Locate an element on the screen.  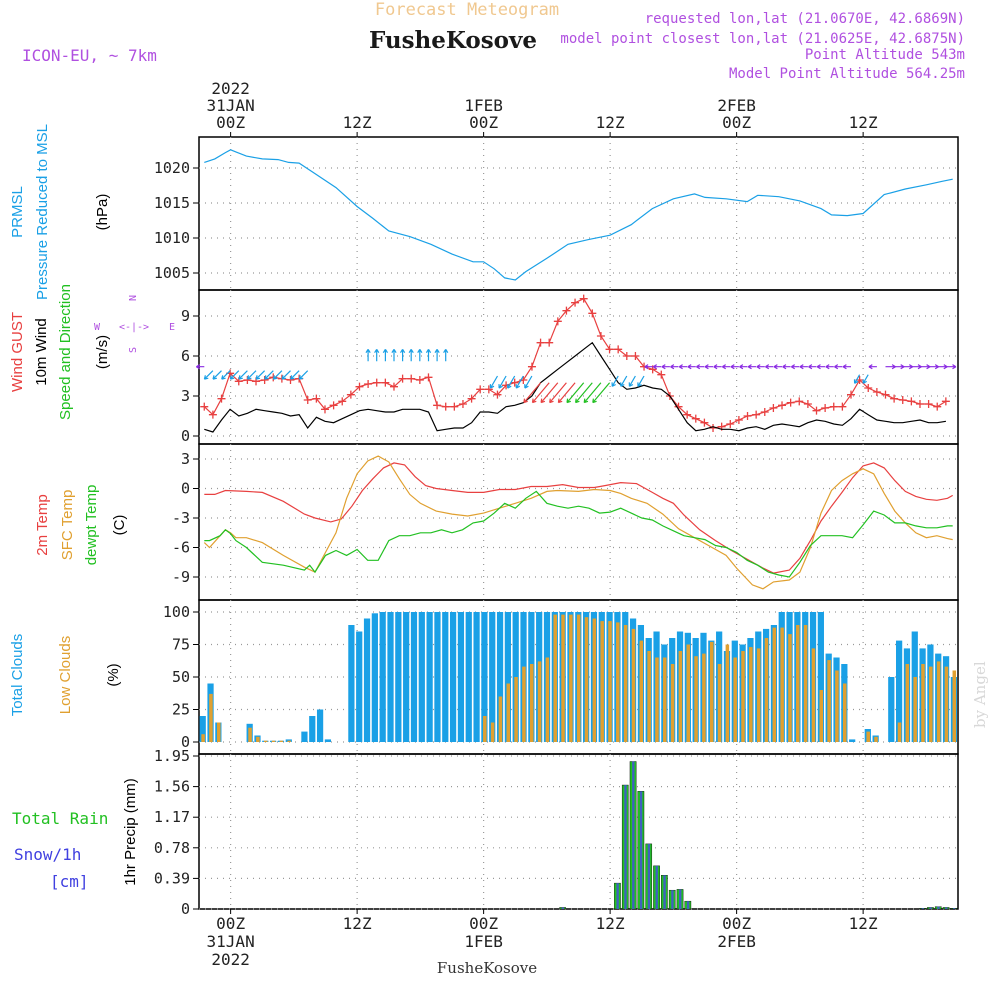
compass-arrow: <-|-> is located at coordinates (134, 327).